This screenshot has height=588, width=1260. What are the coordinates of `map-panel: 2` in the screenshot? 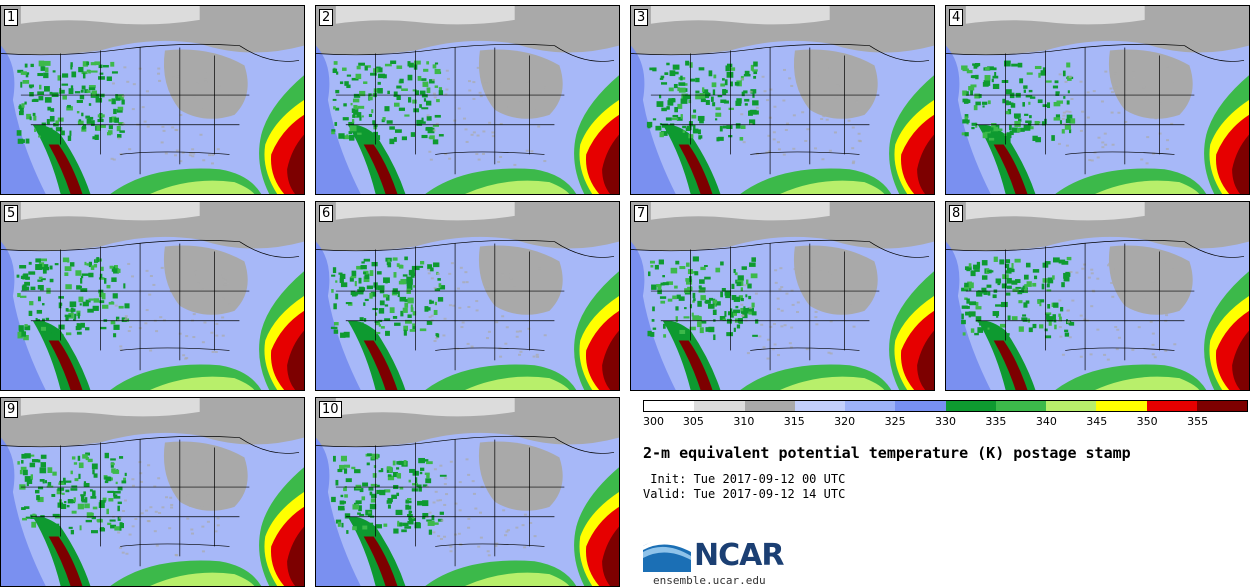 It's located at (467, 100).